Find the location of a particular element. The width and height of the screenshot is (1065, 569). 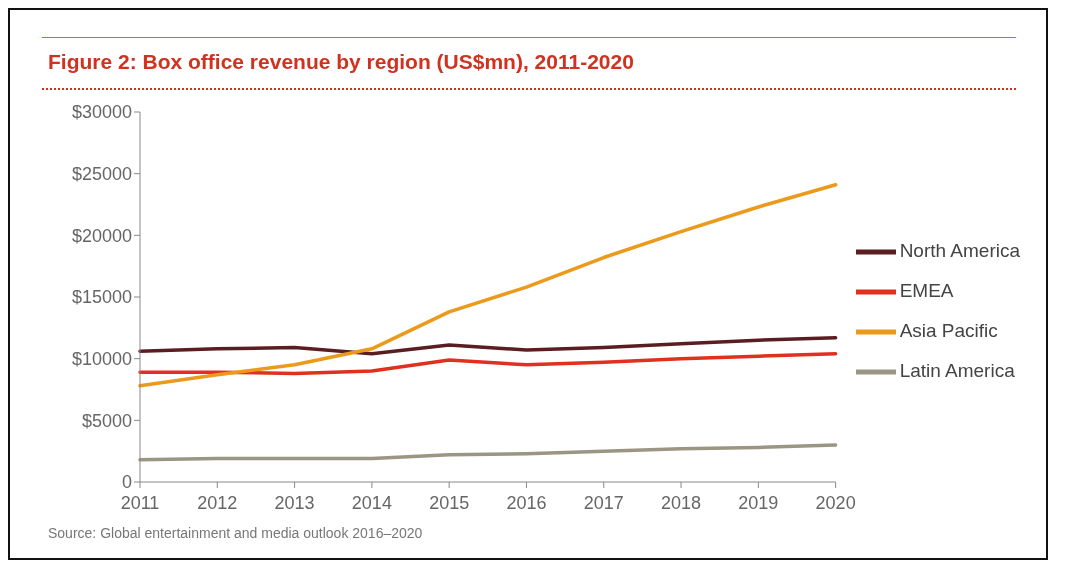

x-tick-label: 2015 is located at coordinates (449, 502).